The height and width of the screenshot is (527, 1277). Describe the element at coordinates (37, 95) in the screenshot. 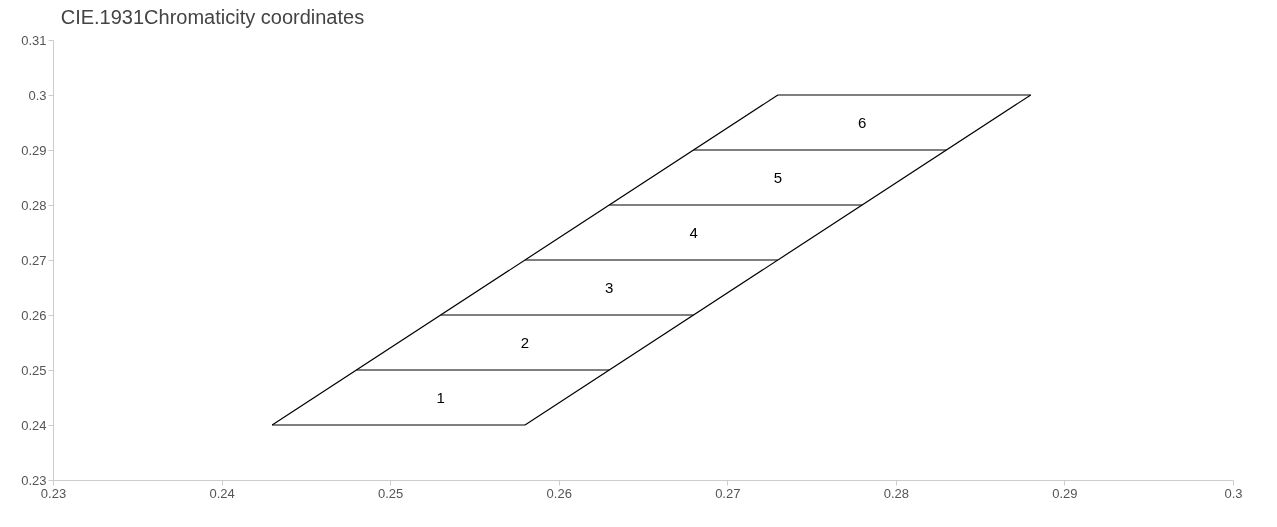

I see `y-tick-label: 0.3` at that location.